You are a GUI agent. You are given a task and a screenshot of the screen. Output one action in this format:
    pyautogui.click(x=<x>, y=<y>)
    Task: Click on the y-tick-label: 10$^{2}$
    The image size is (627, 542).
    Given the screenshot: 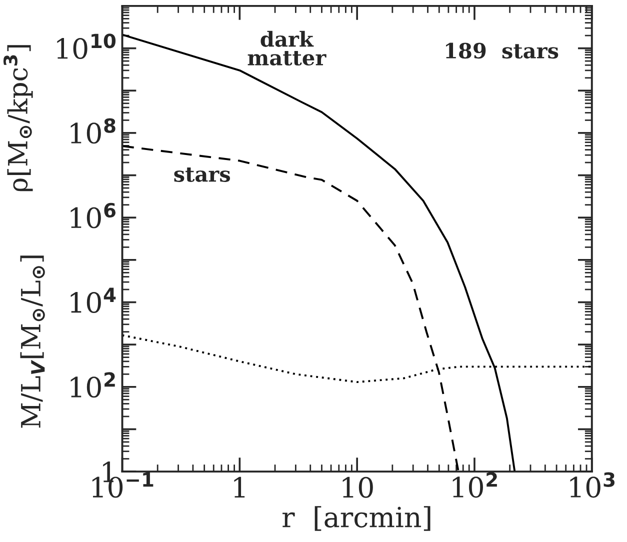 What is the action you would take?
    pyautogui.click(x=92, y=385)
    